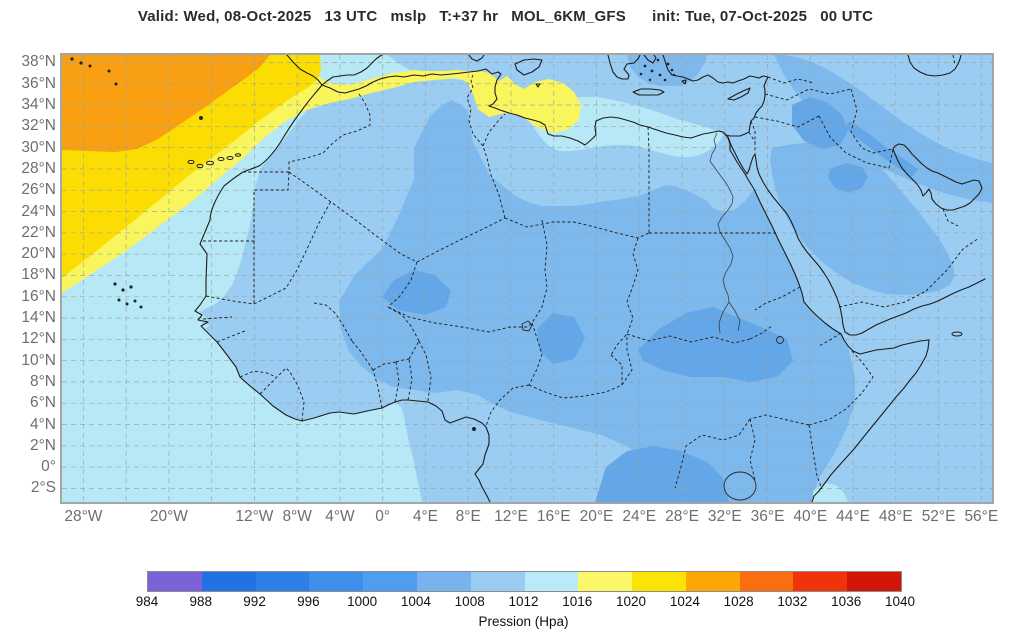 This screenshot has width=1011, height=641. What do you see at coordinates (38, 83) in the screenshot?
I see `lat-tick-label: 36°N` at bounding box center [38, 83].